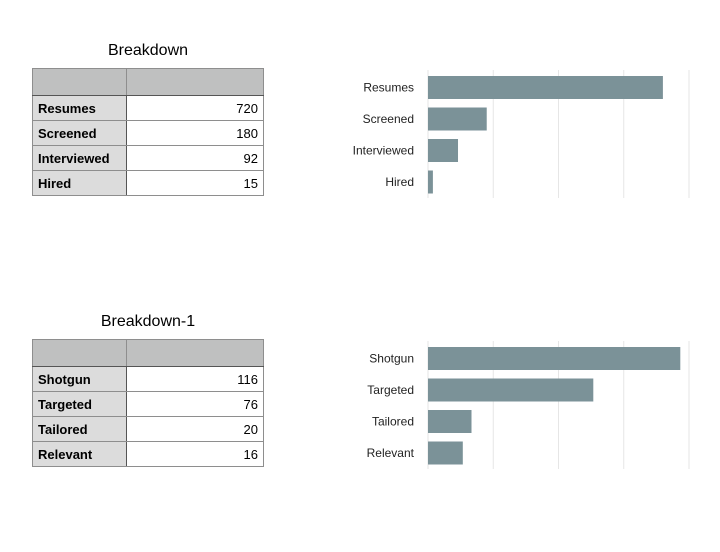 The width and height of the screenshot is (720, 552). I want to click on row-label: Targeted, so click(79, 404).